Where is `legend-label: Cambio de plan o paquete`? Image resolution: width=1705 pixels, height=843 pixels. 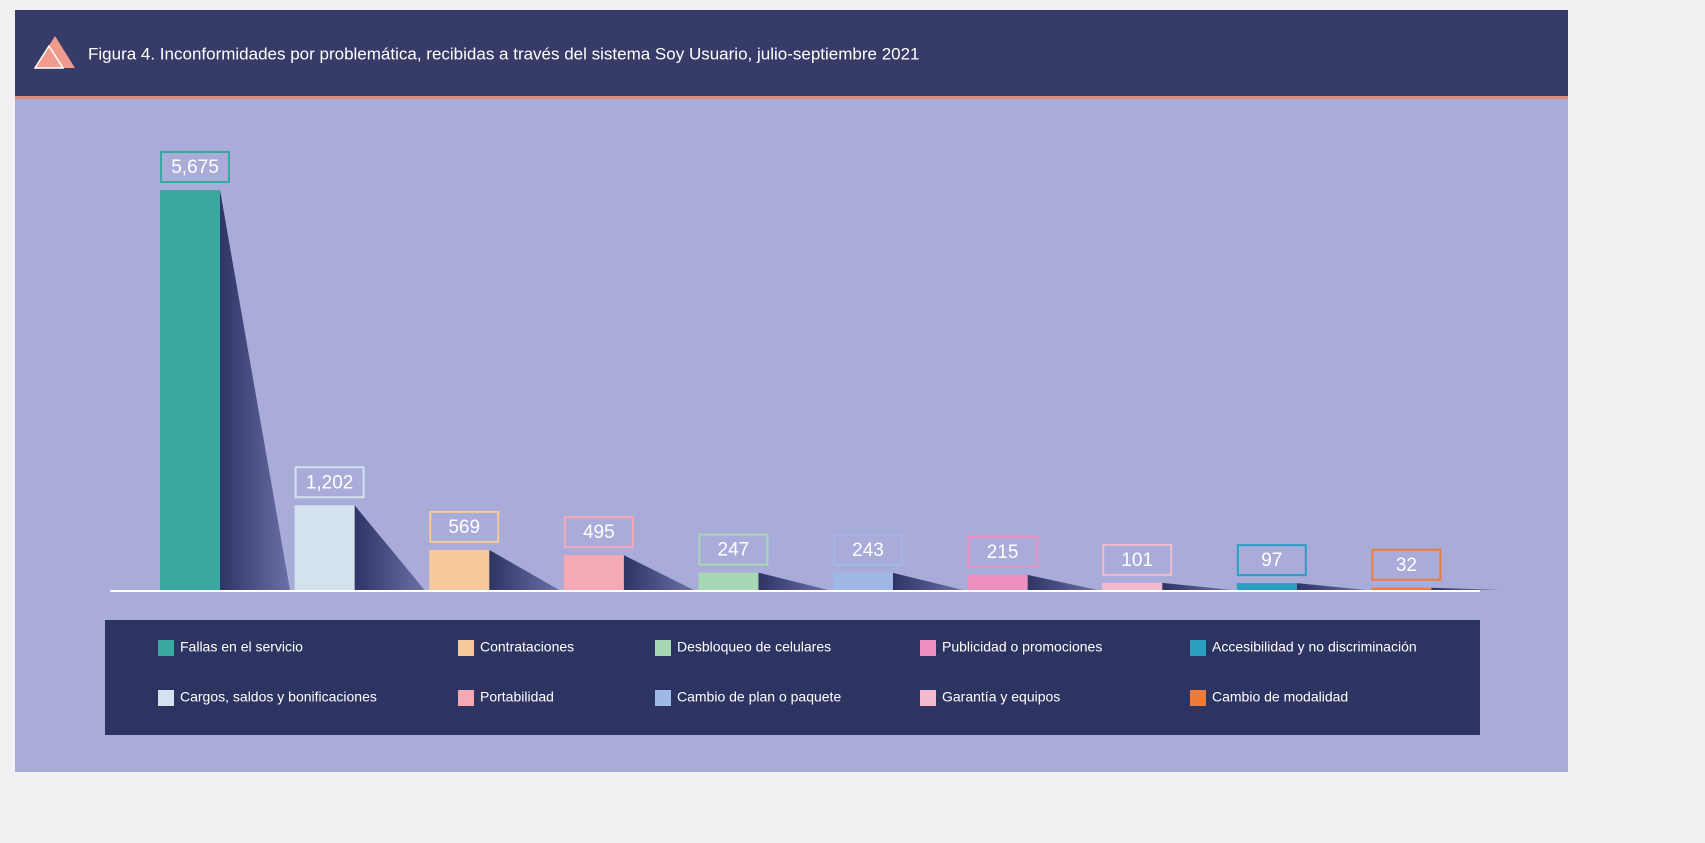
legend-label: Cambio de plan o paquete is located at coordinates (759, 697).